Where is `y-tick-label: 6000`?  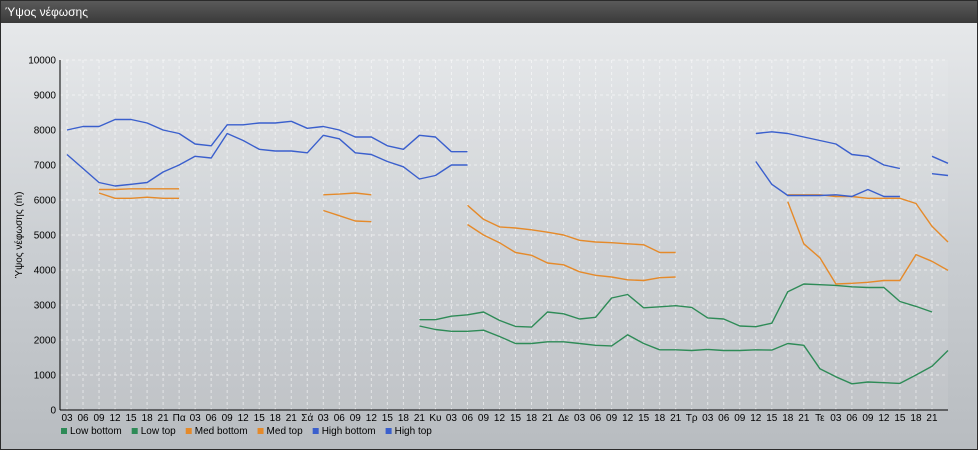
y-tick-label: 6000 is located at coordinates (45, 201).